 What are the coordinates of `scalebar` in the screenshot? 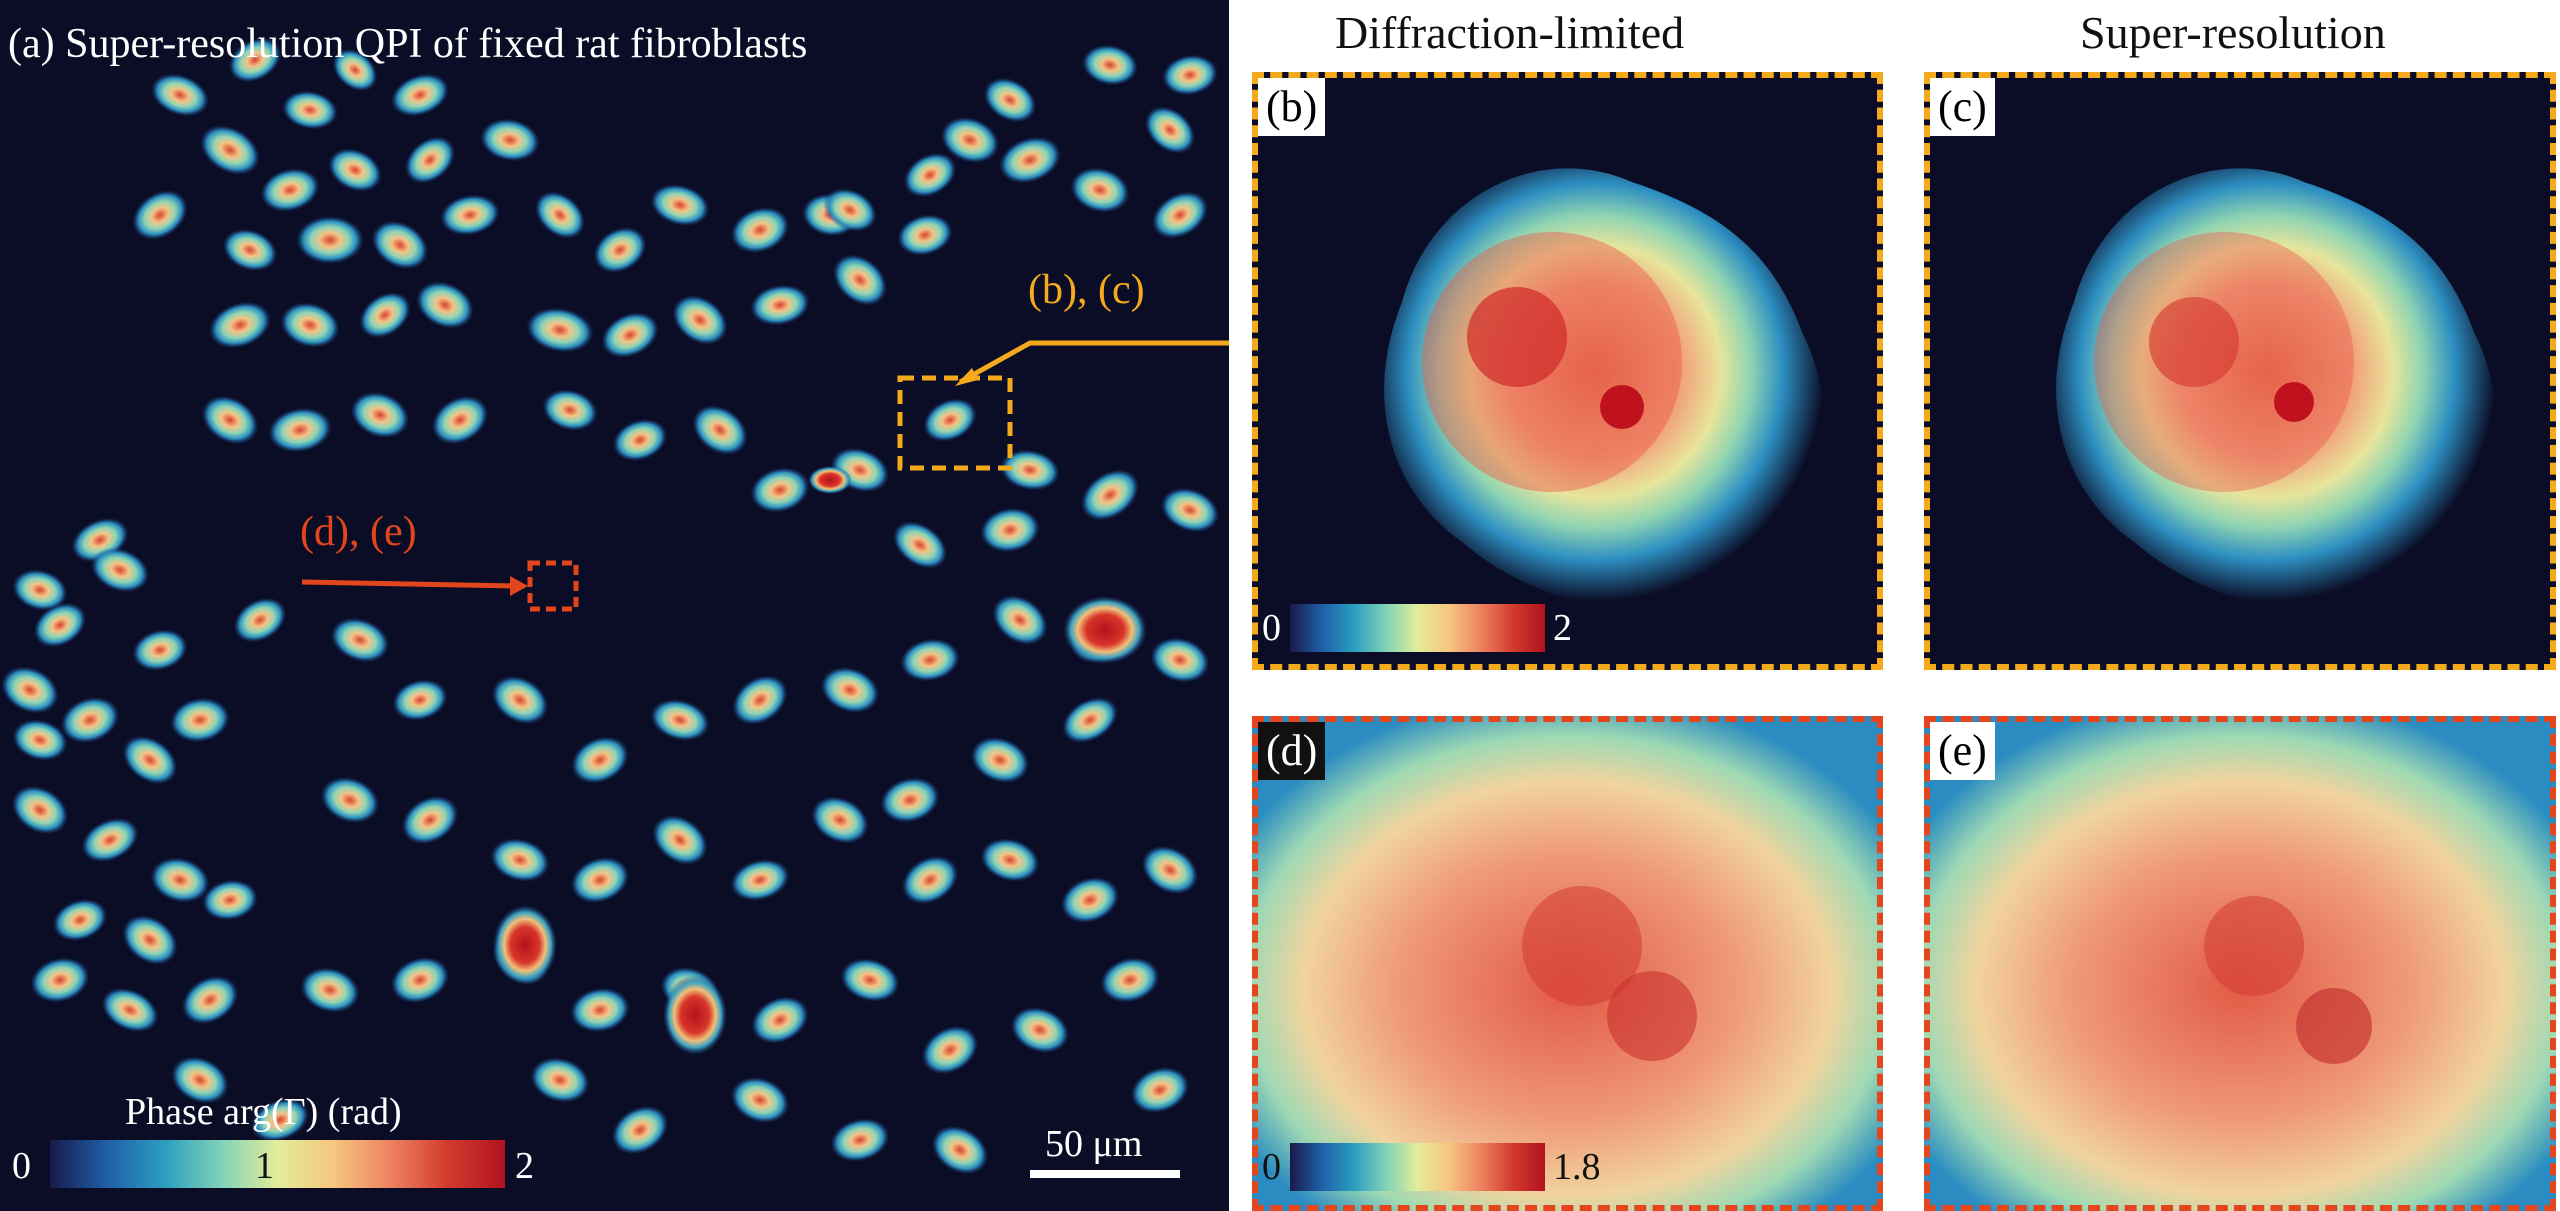 It's located at (1105, 1174).